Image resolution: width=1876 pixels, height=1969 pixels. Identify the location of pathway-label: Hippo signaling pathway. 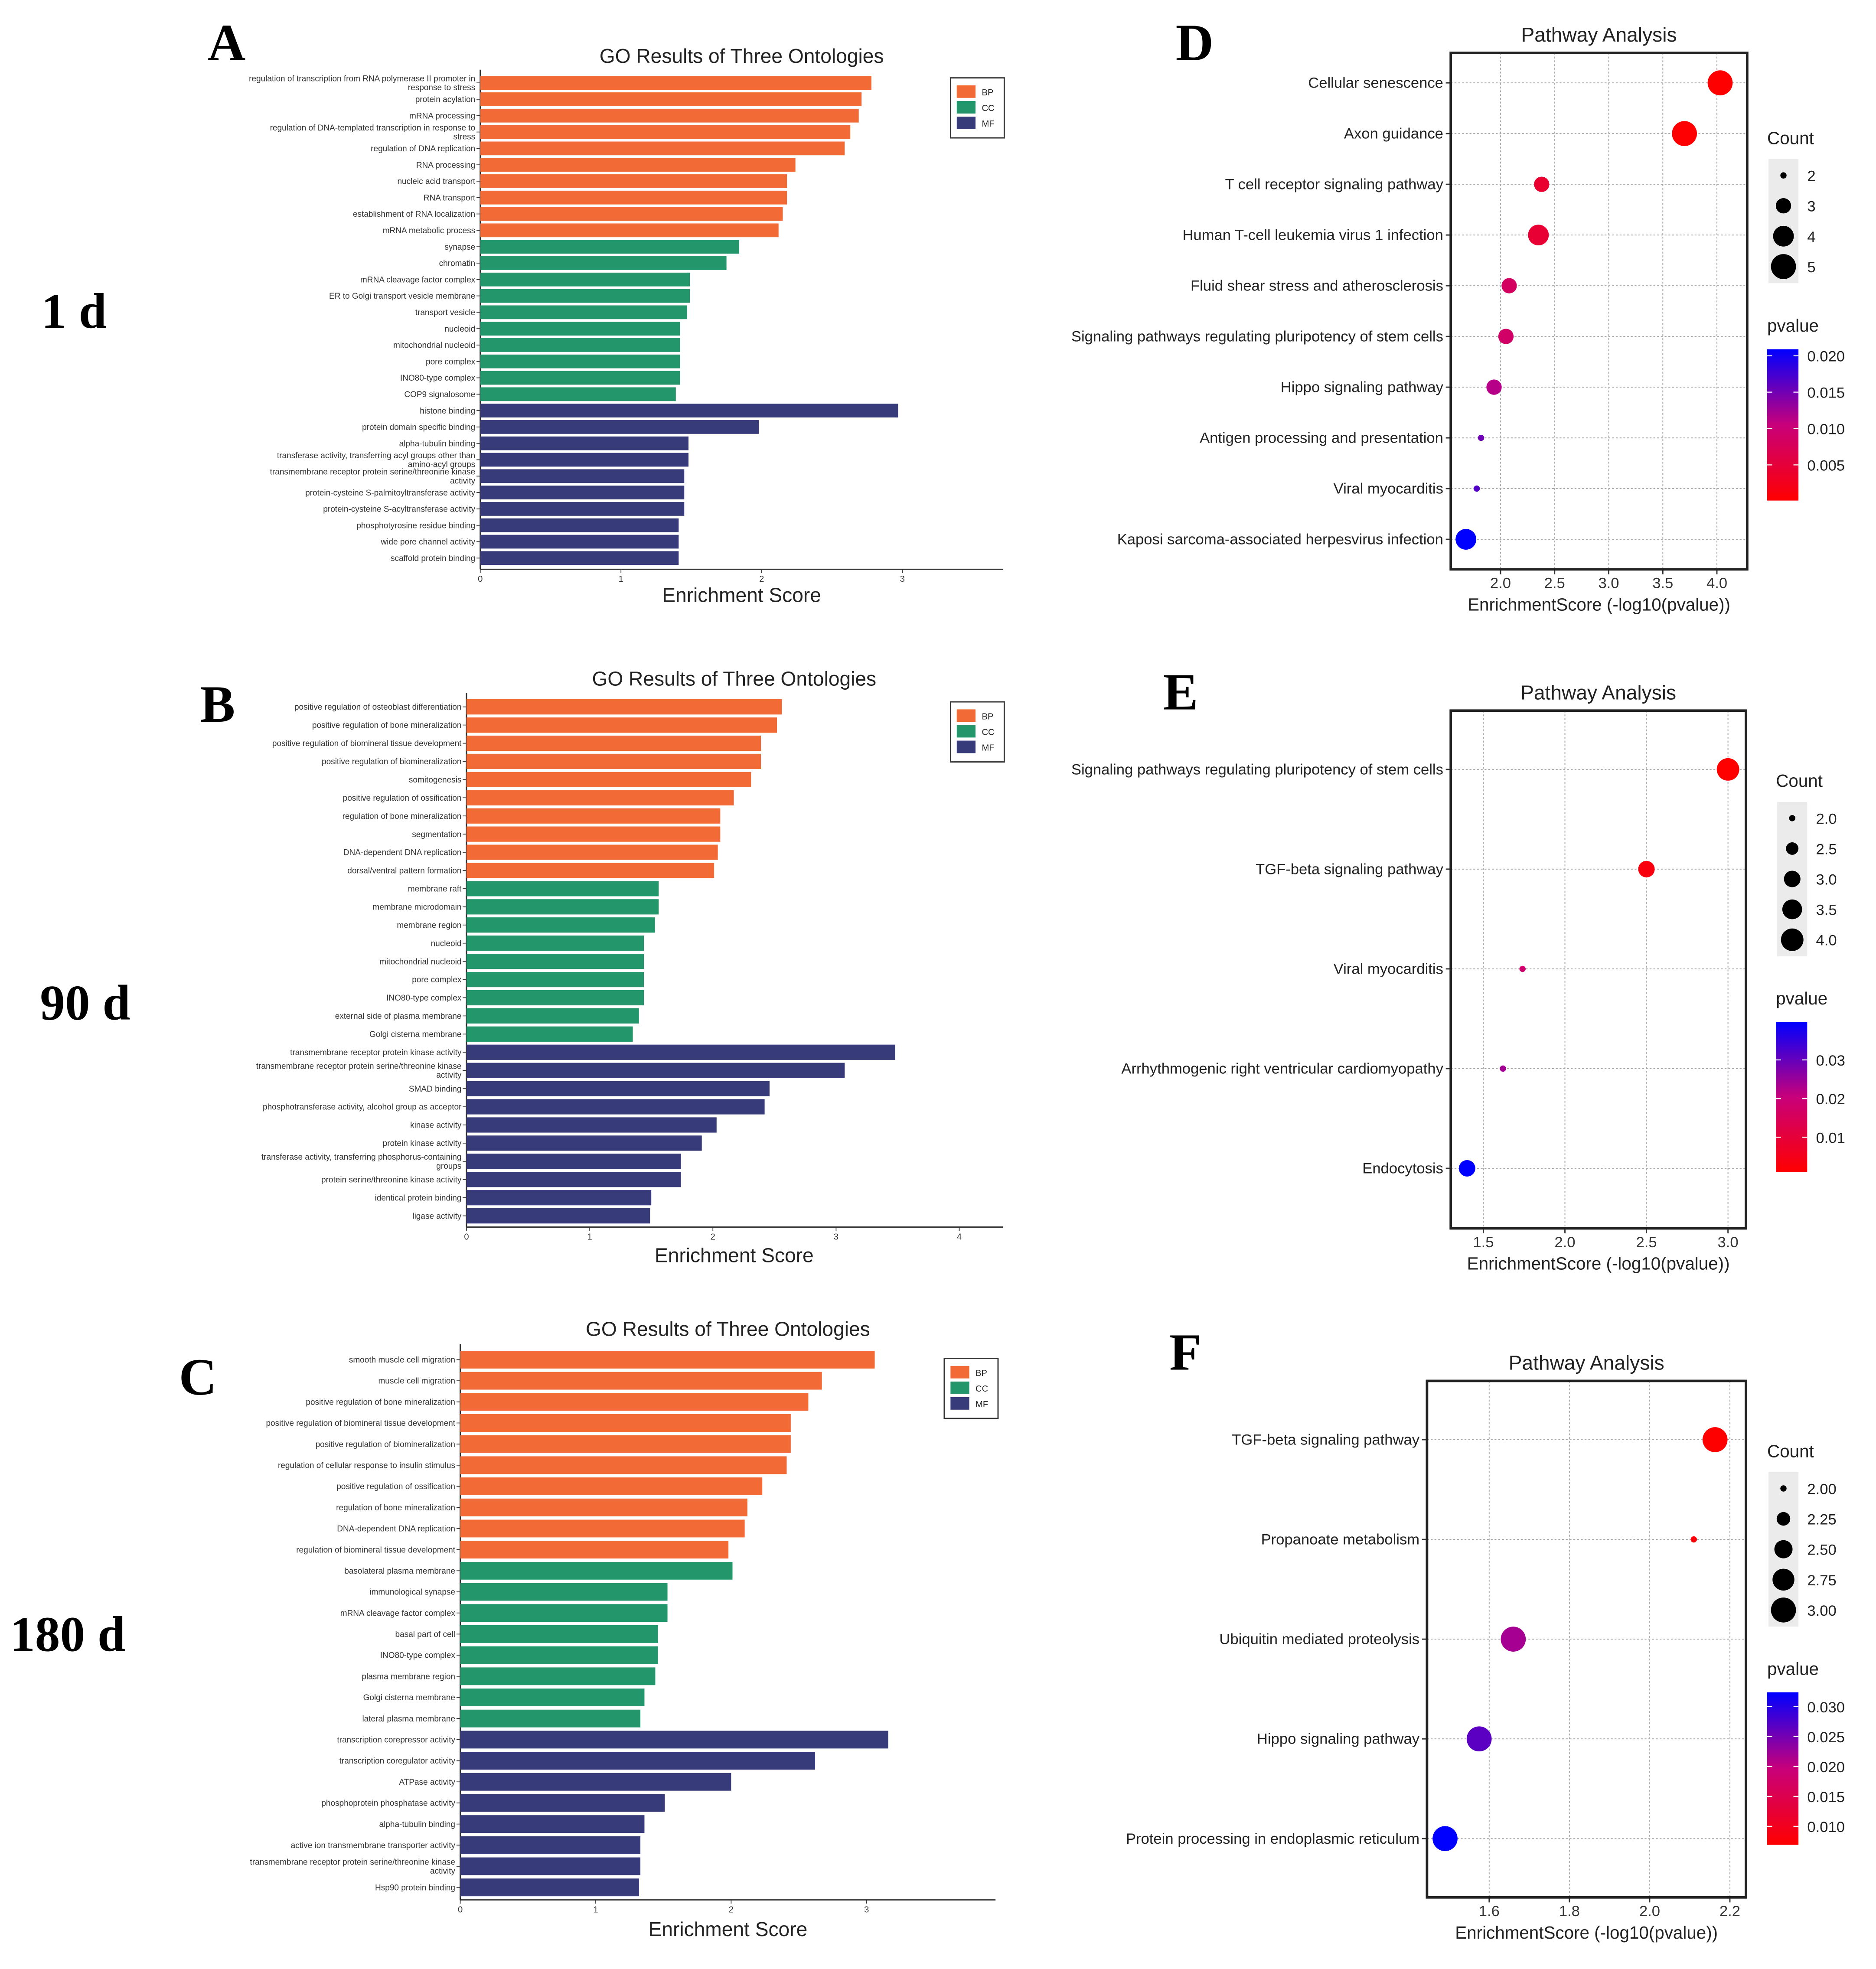
(1362, 388).